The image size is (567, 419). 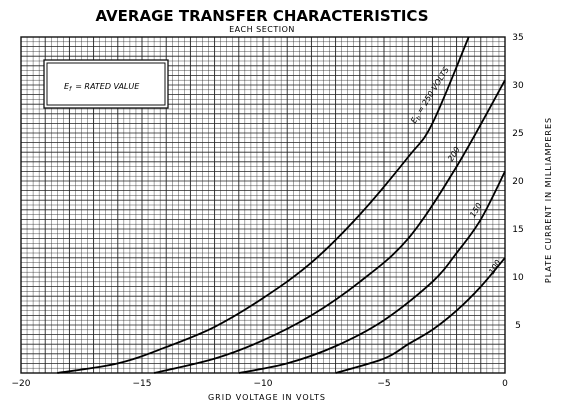 I want to click on svg-text:Ef= RATED VALUE: Ef = RATED VALUE, so click(x=102, y=87).